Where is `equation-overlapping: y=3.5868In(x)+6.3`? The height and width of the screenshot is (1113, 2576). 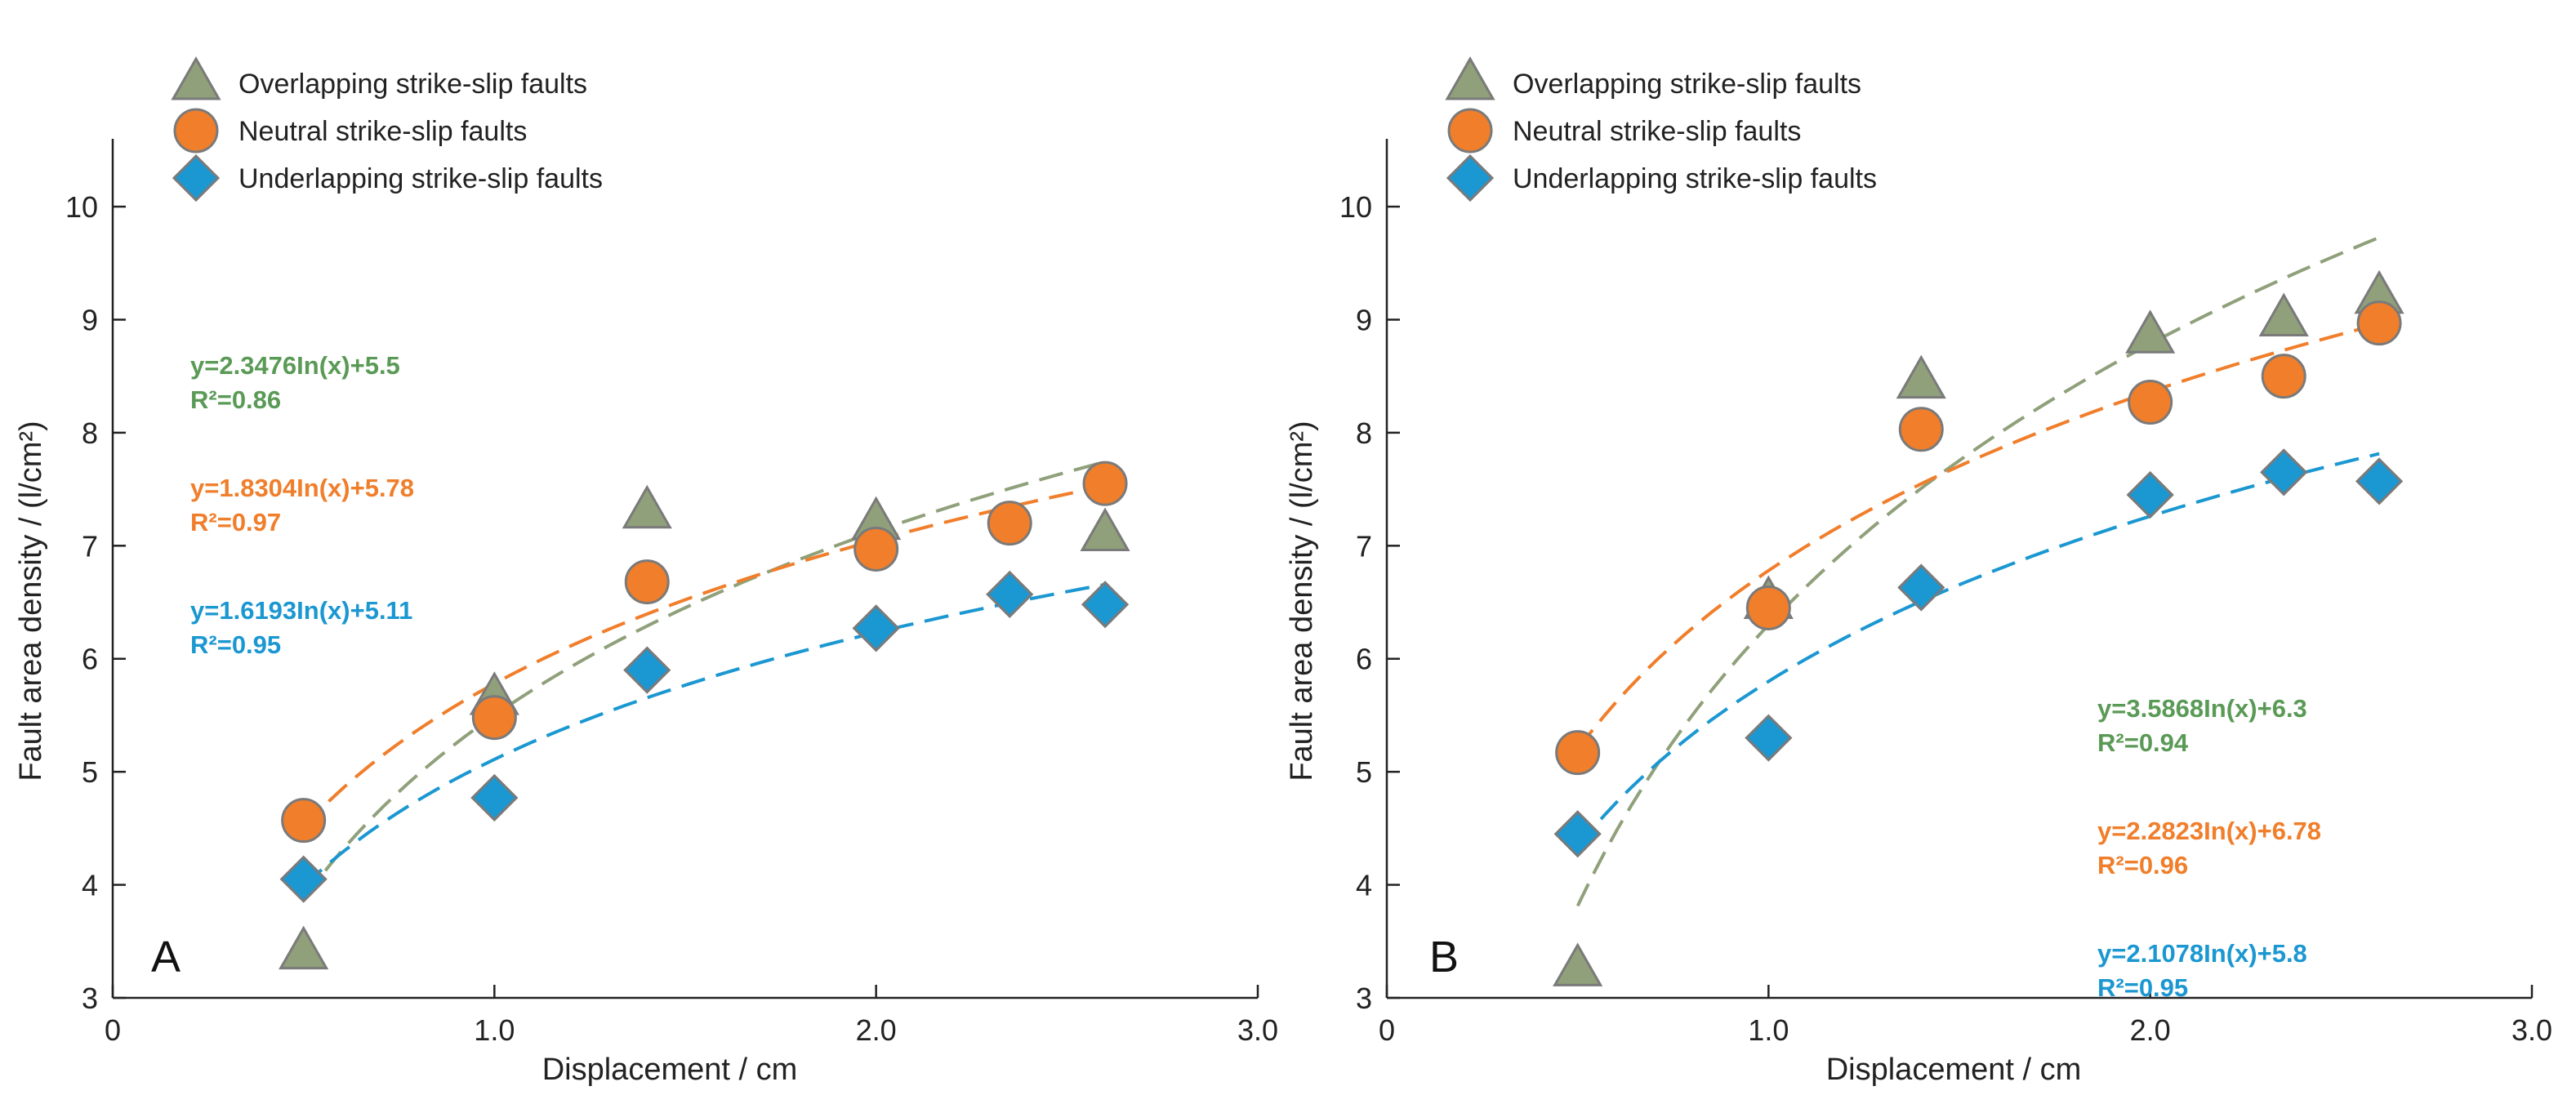 equation-overlapping: y=3.5868In(x)+6.3 is located at coordinates (2202, 708).